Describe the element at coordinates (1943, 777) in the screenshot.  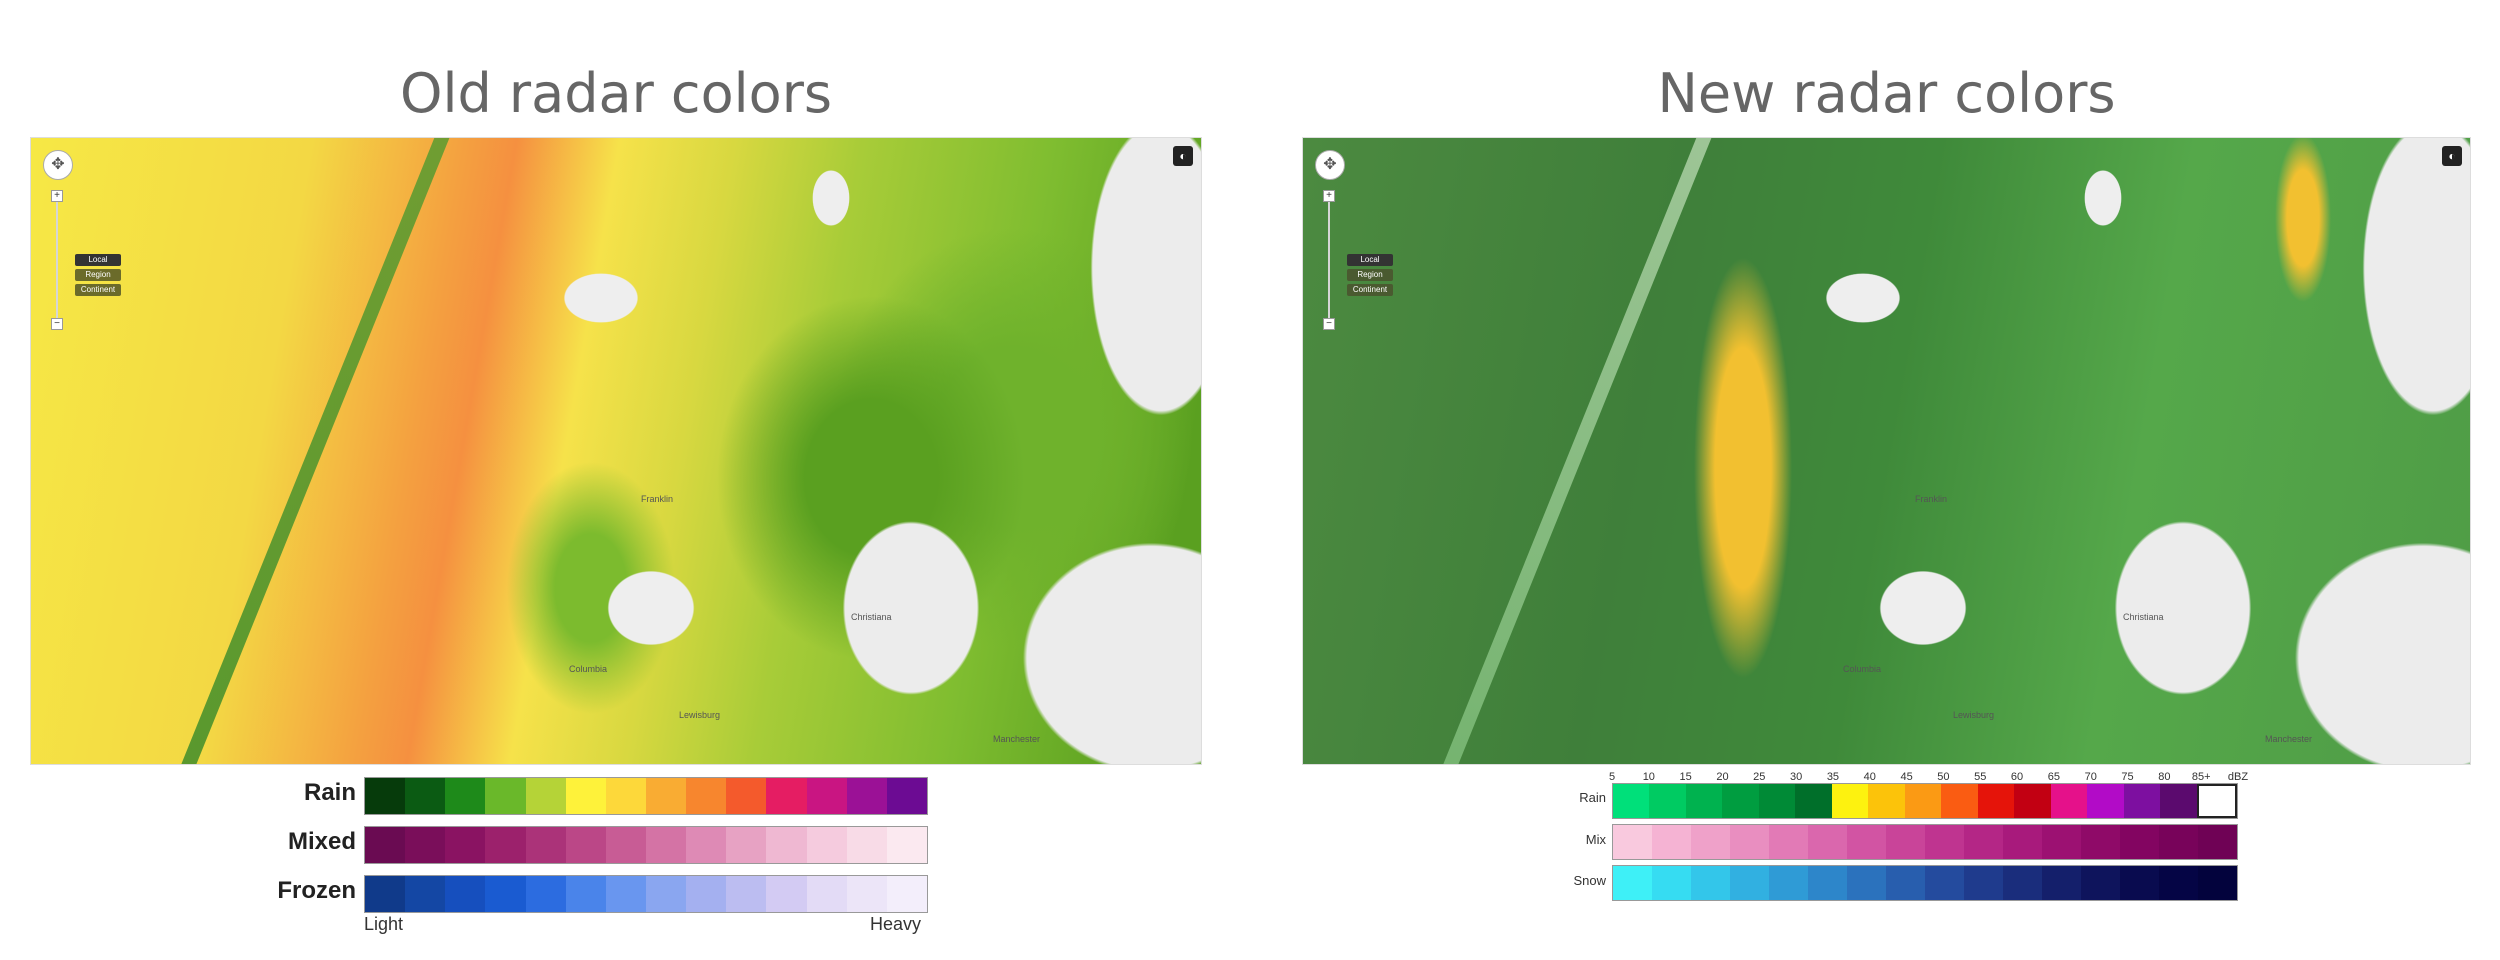
I see `dbz-tick-label: 50` at that location.